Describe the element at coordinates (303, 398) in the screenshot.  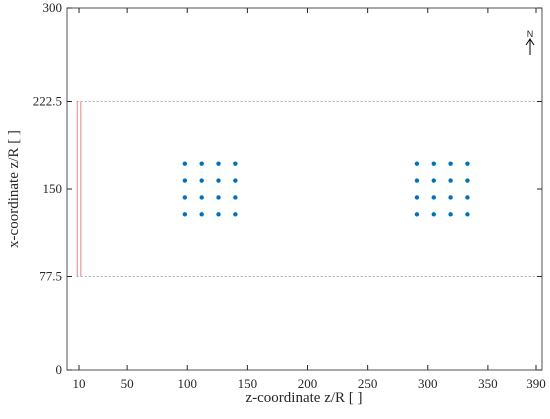
I see `x-axis-label: z-coordinate z/R [ ]` at that location.